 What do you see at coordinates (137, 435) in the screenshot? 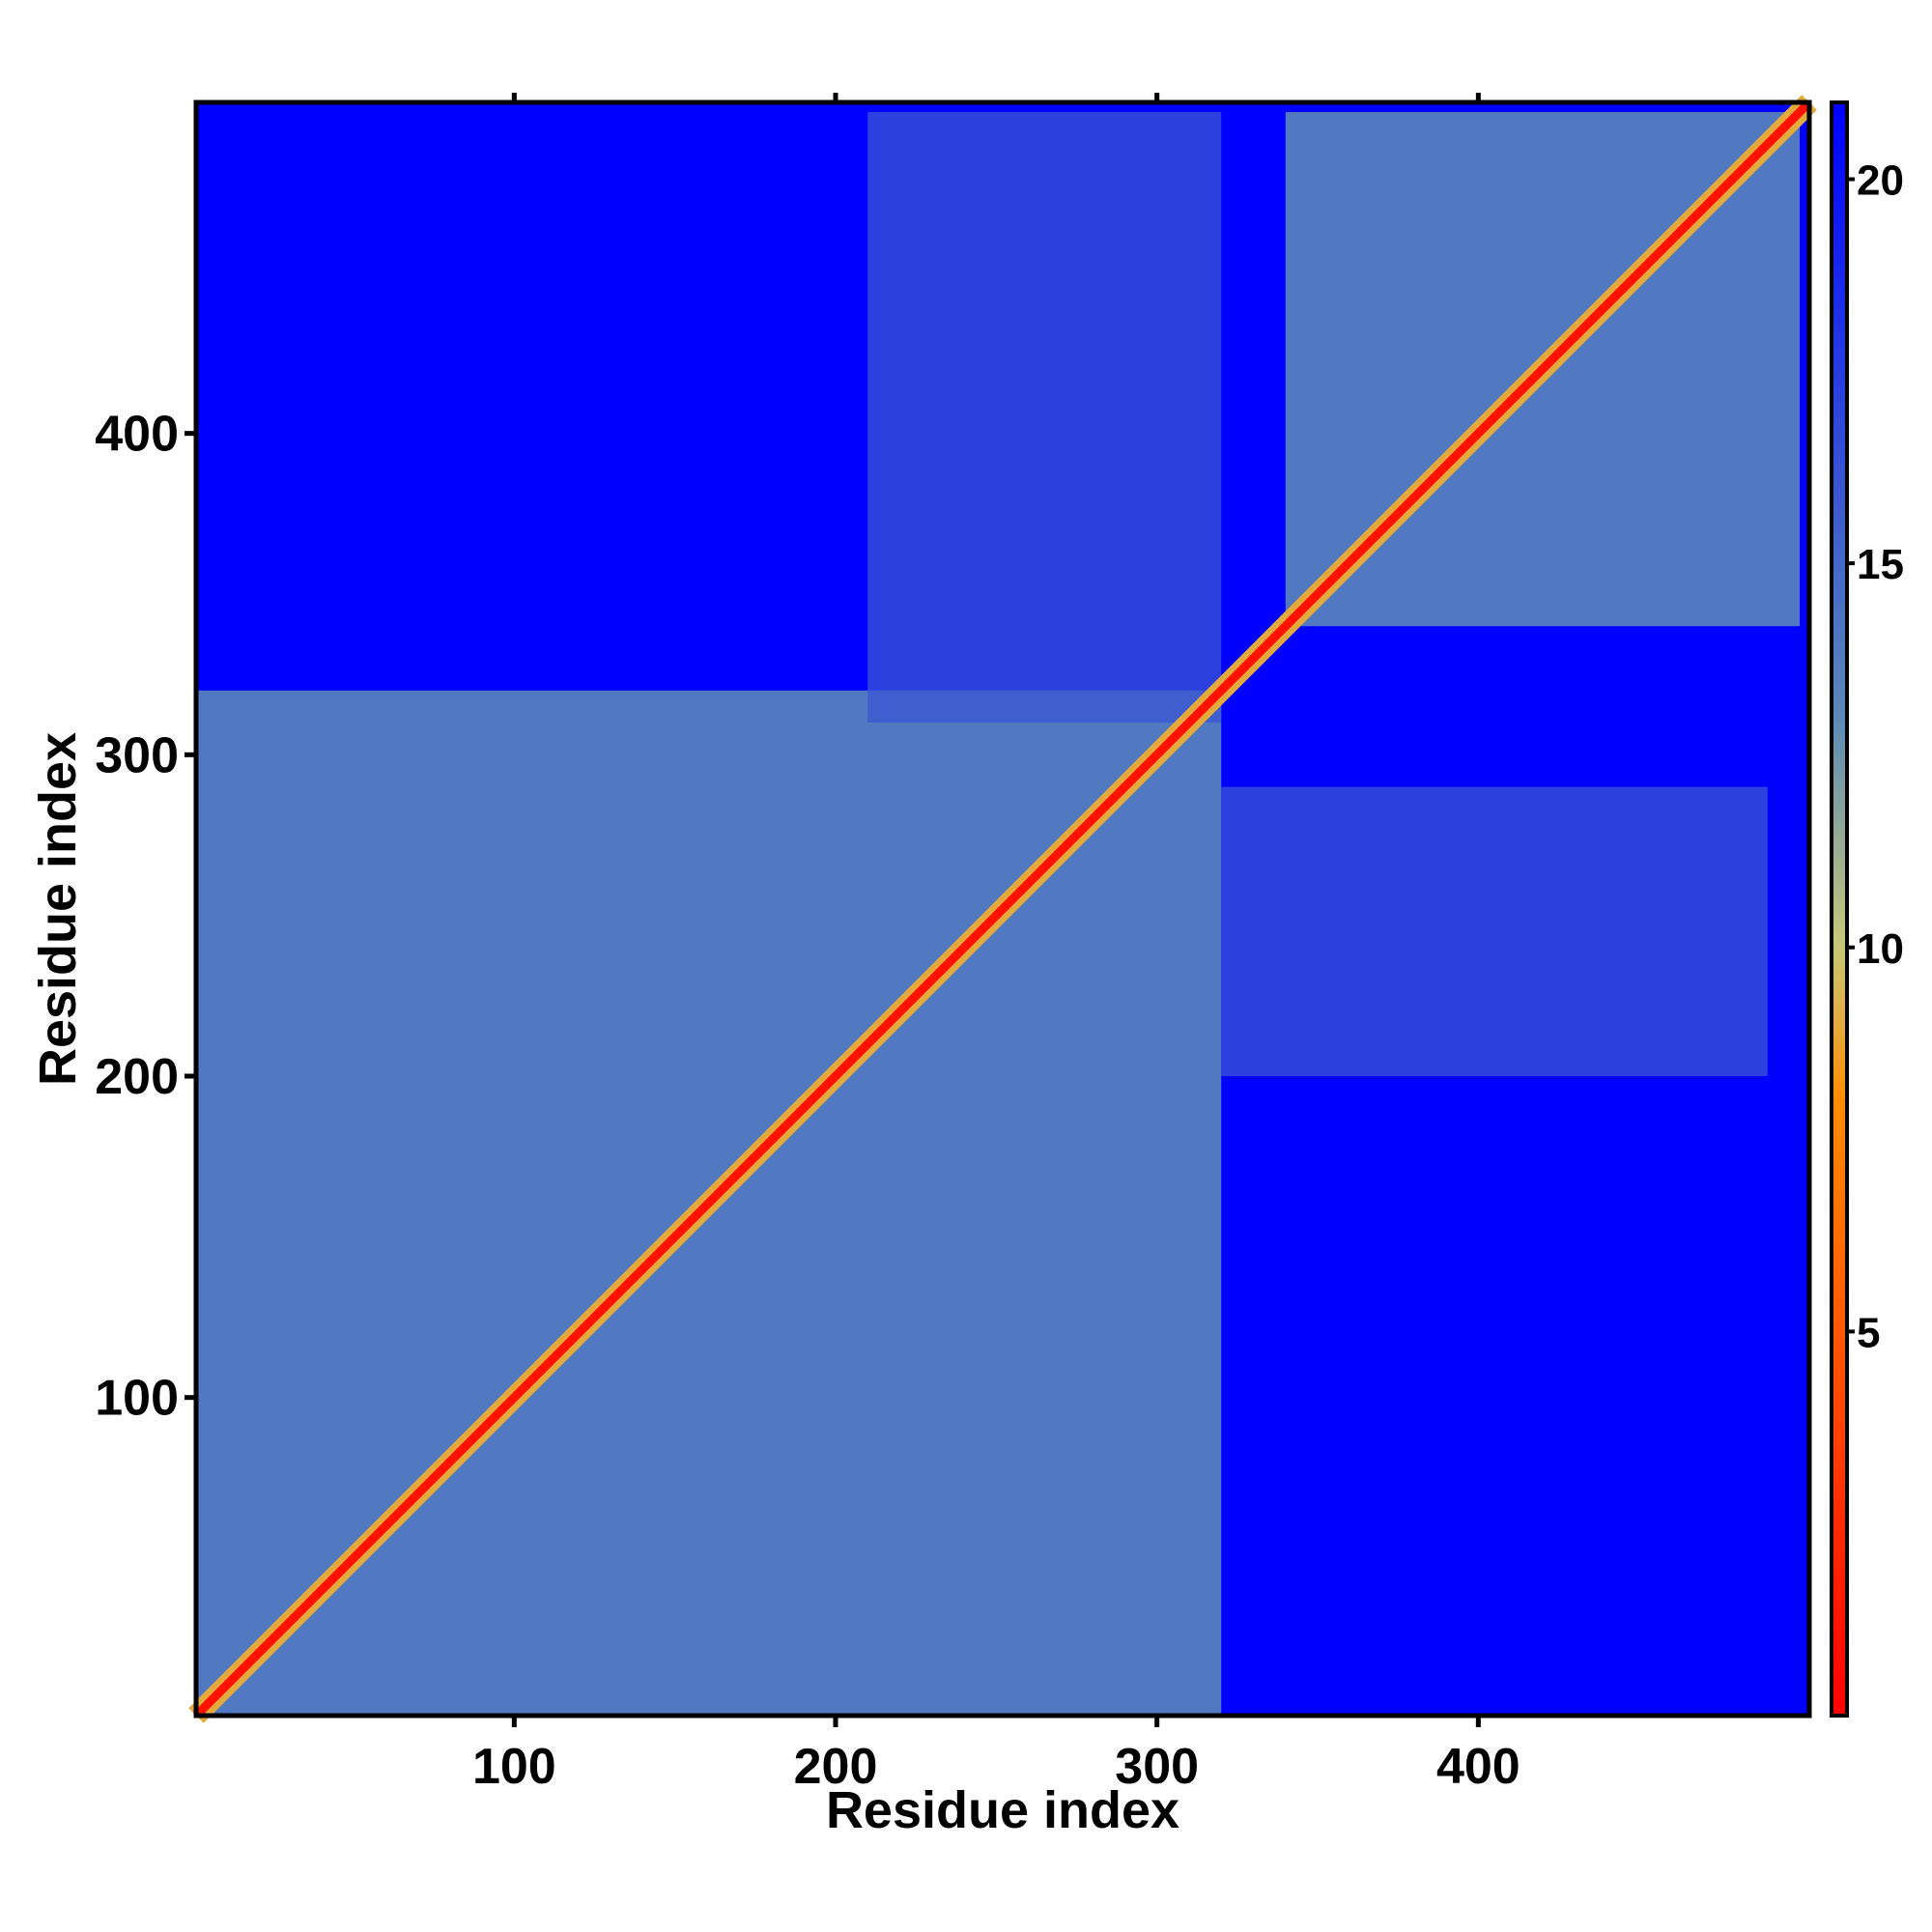
I see `y-tick-label: 400` at bounding box center [137, 435].